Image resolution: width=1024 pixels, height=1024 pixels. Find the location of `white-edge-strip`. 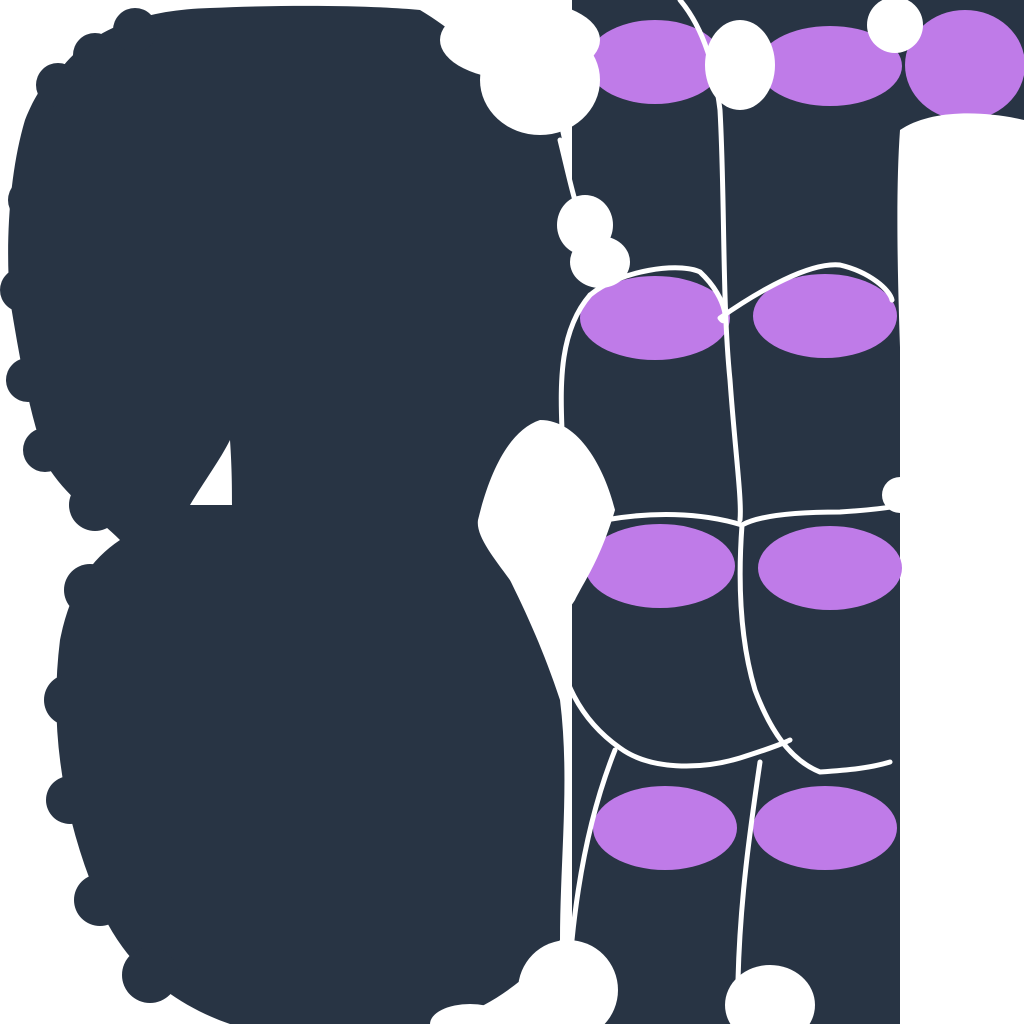

white-edge-strip is located at coordinates (960, 568).